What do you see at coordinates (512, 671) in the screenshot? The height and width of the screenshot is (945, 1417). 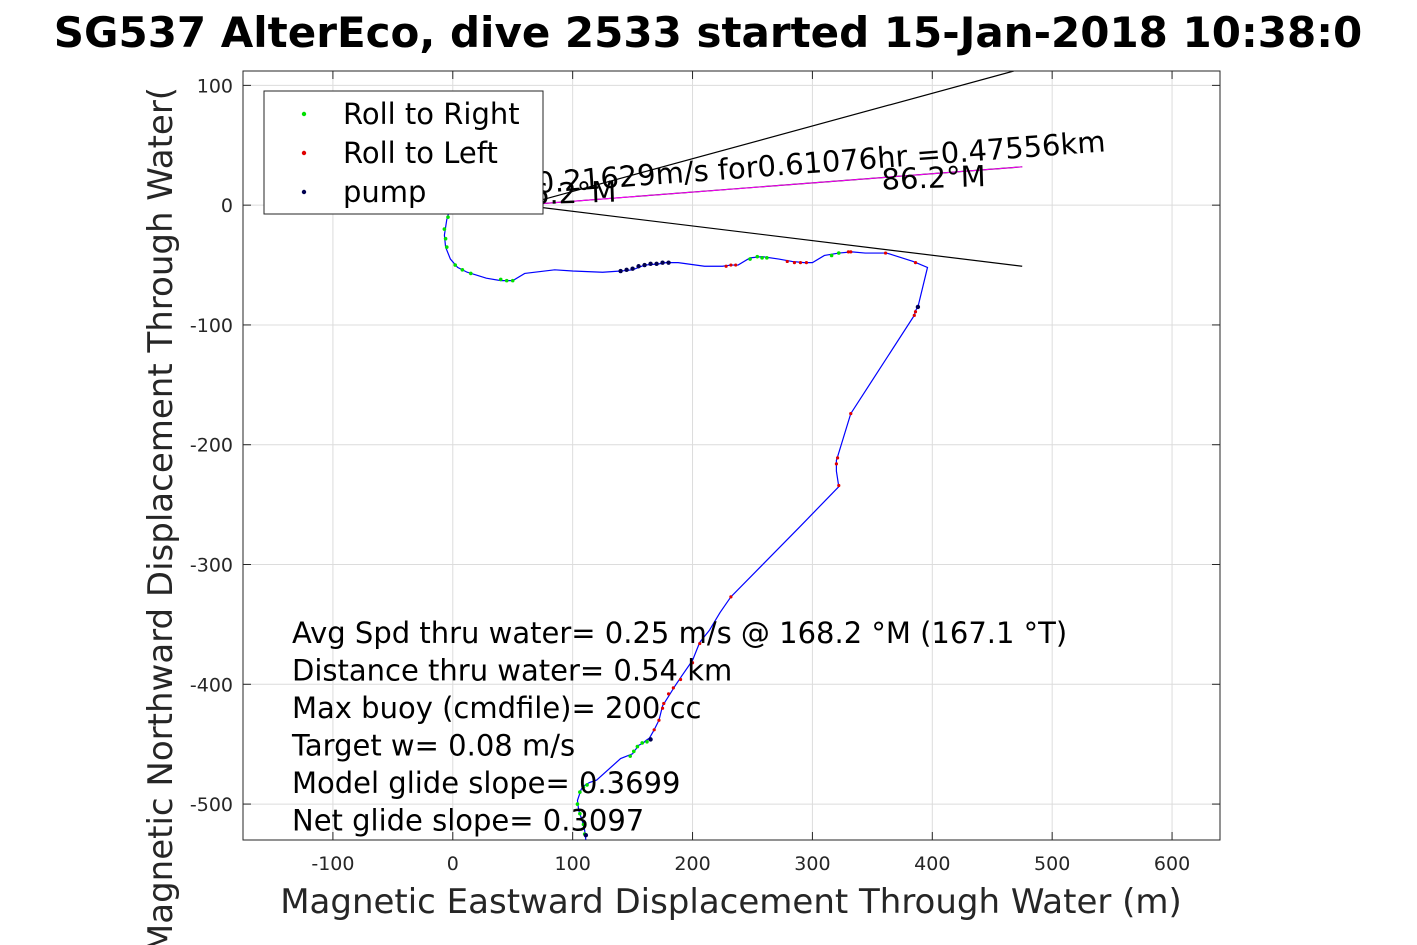 I see `stats-line: Distance thru water= 0.54 km` at bounding box center [512, 671].